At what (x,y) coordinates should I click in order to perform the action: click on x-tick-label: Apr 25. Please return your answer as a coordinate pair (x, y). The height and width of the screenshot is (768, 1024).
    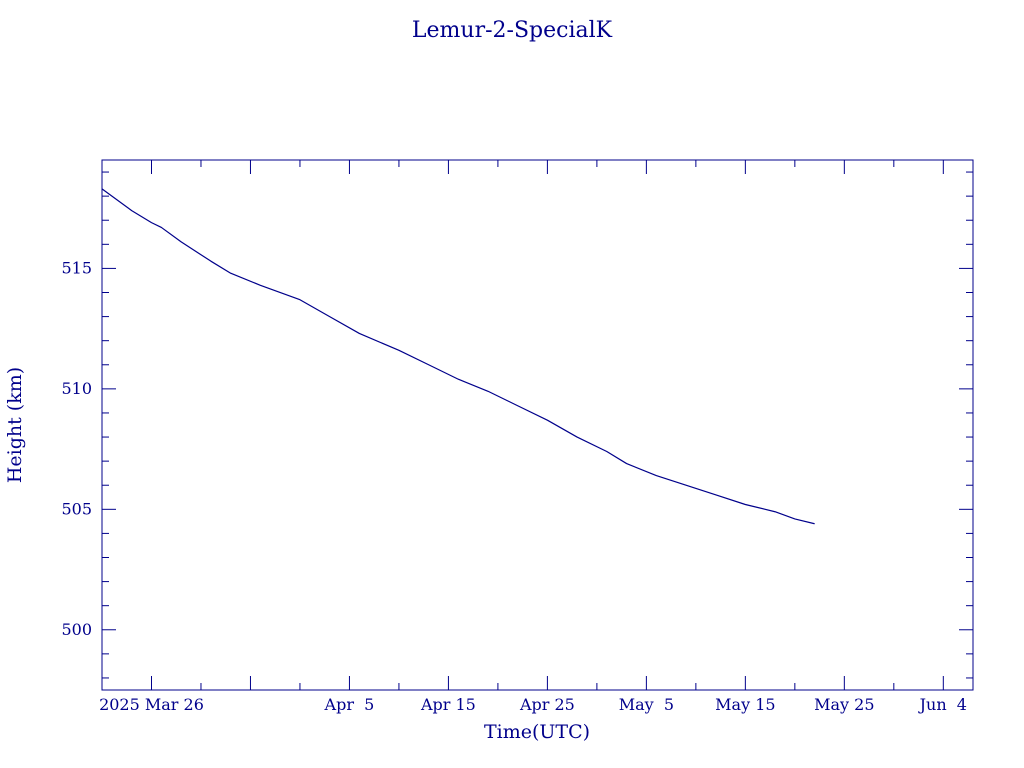
    Looking at the image, I should click on (547, 704).